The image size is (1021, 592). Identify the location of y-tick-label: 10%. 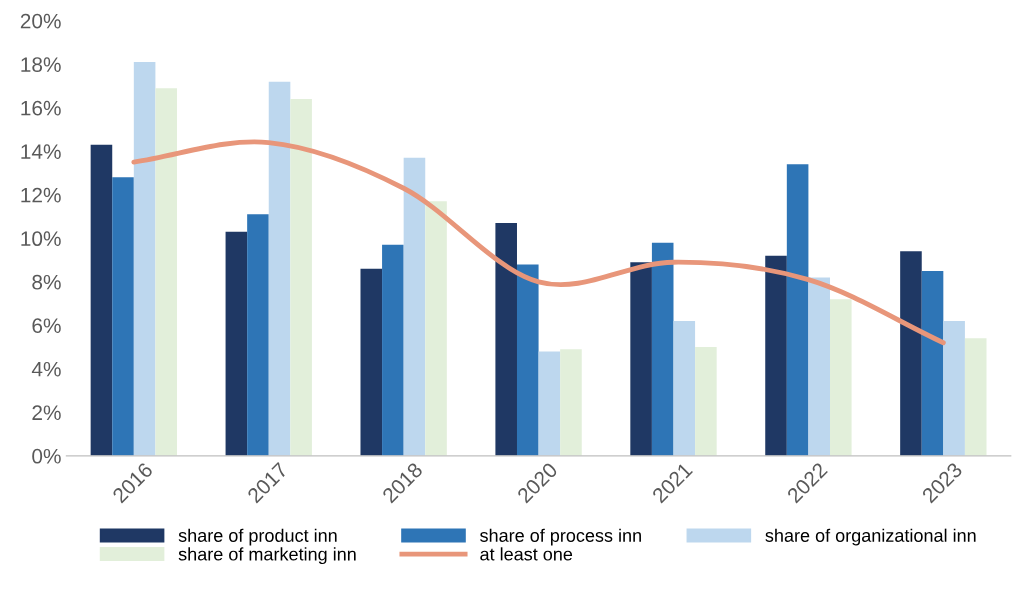
(41, 239).